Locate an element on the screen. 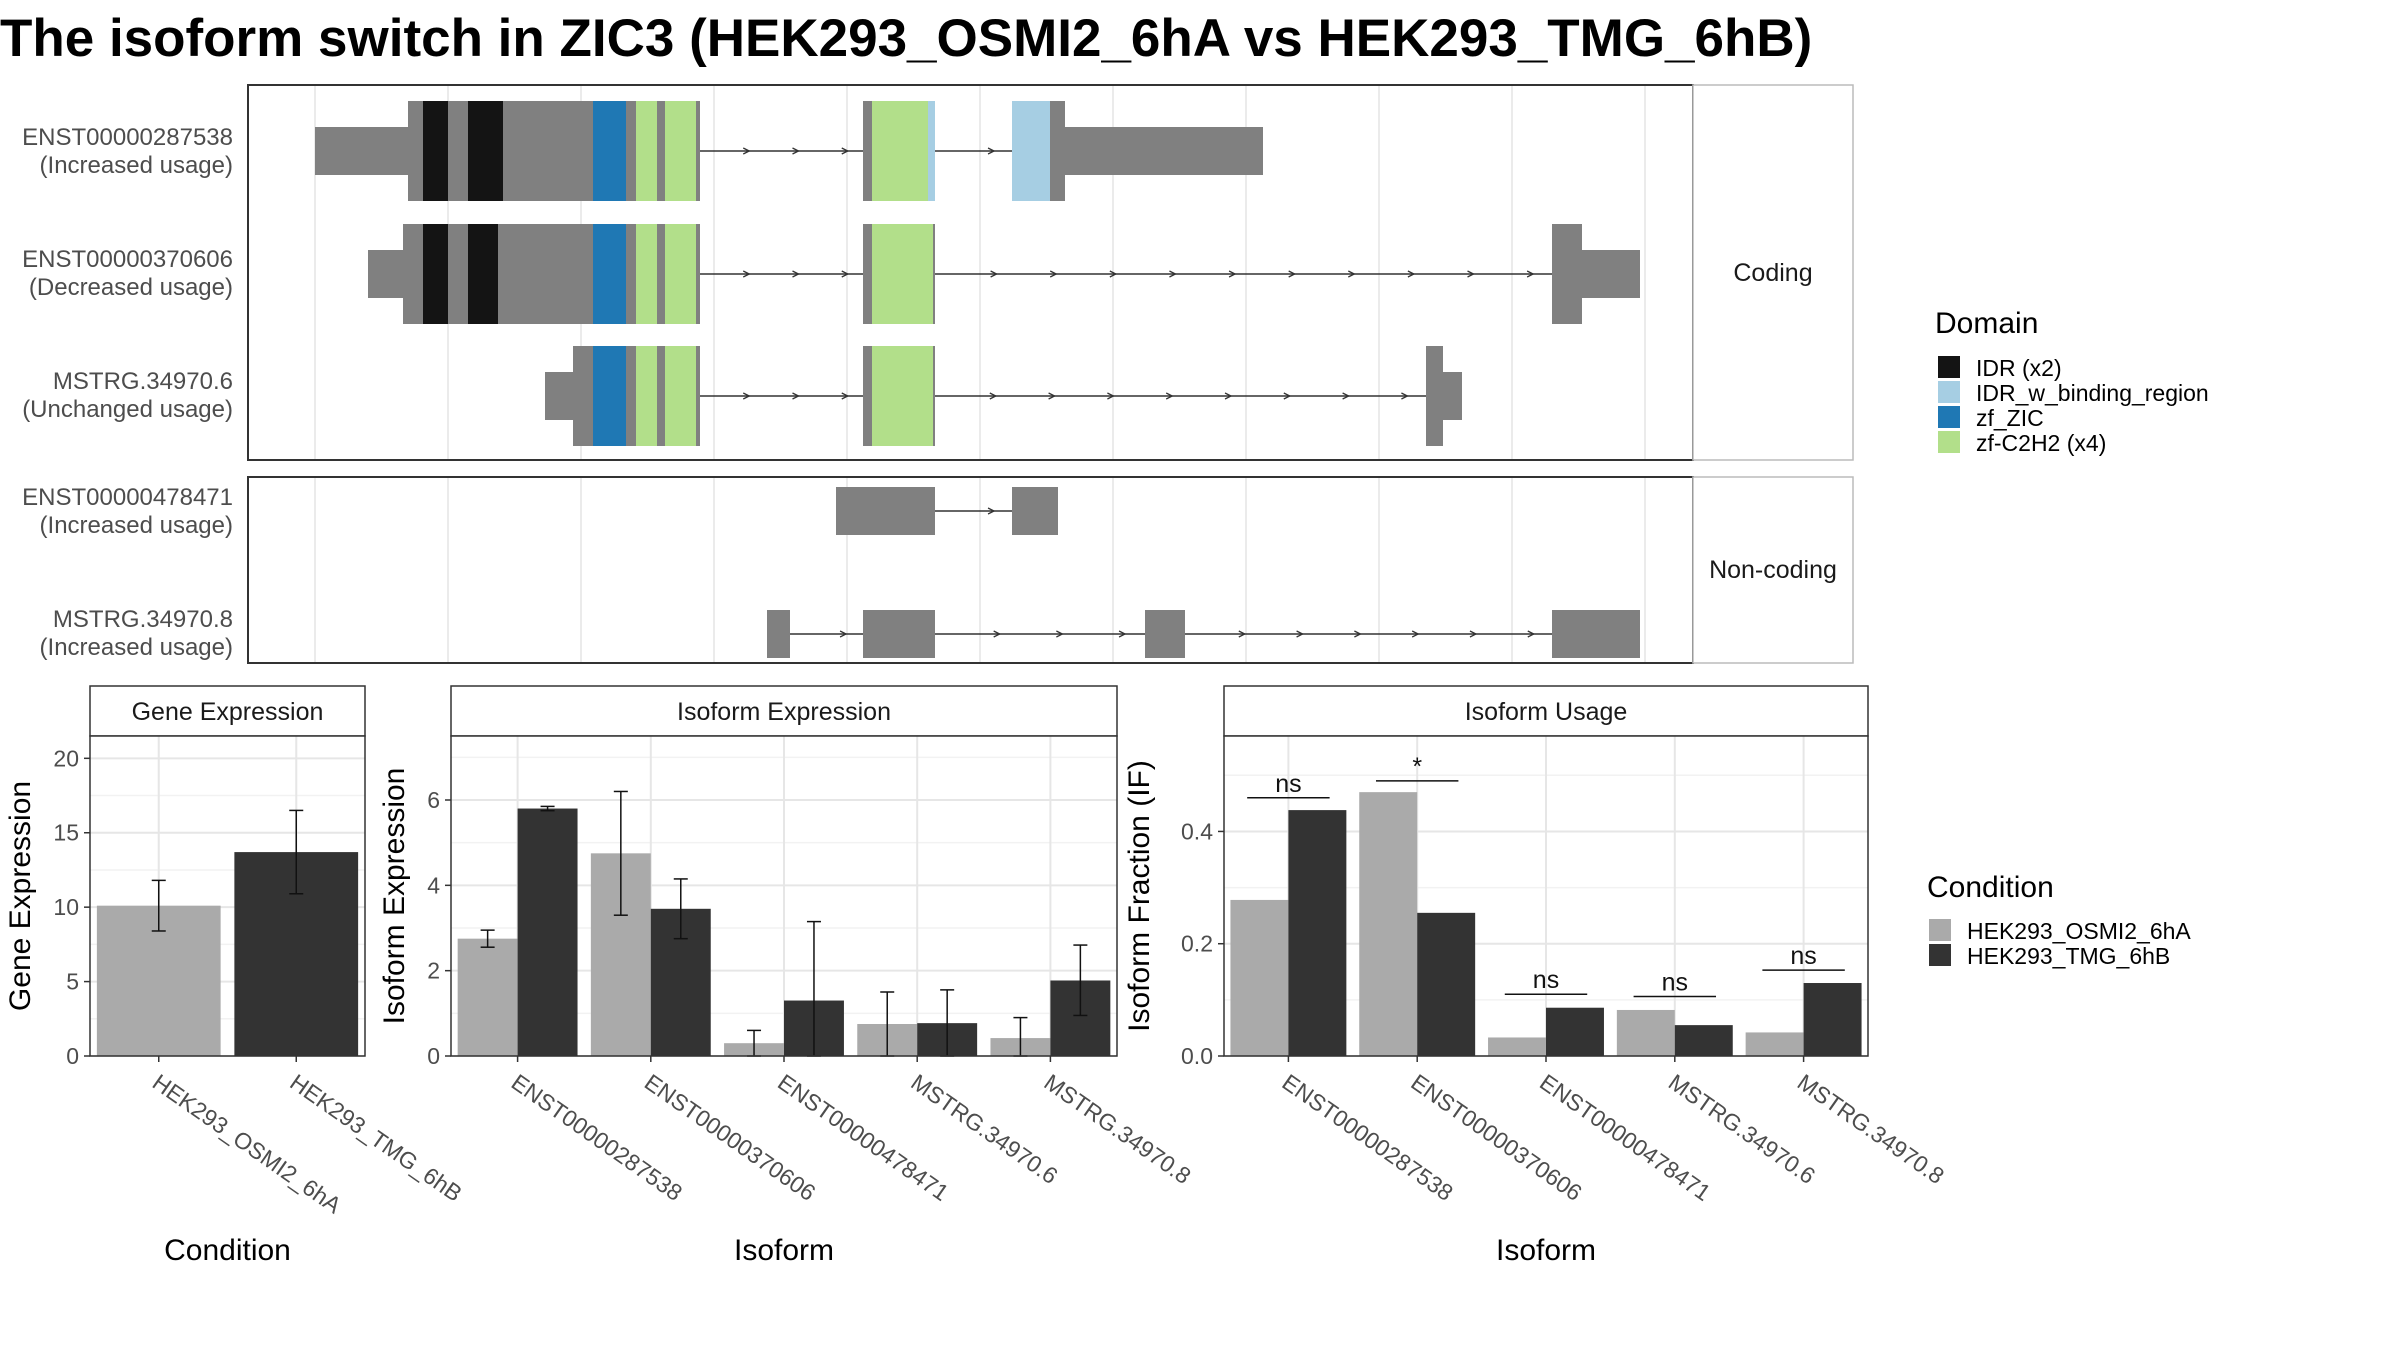 The height and width of the screenshot is (1350, 2400). legend-label-zf-zic: zf_ZIC is located at coordinates (2010, 418).